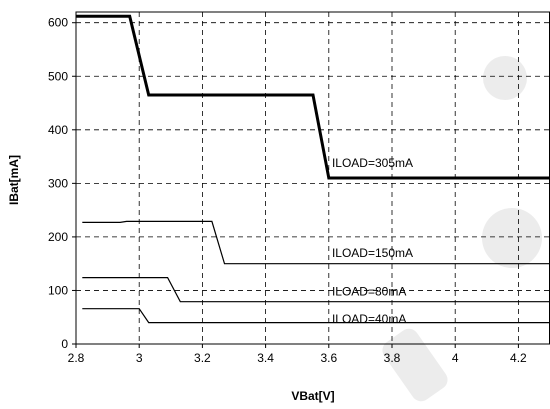 The height and width of the screenshot is (409, 550). Describe the element at coordinates (58, 183) in the screenshot. I see `y-tick-label: 300` at that location.